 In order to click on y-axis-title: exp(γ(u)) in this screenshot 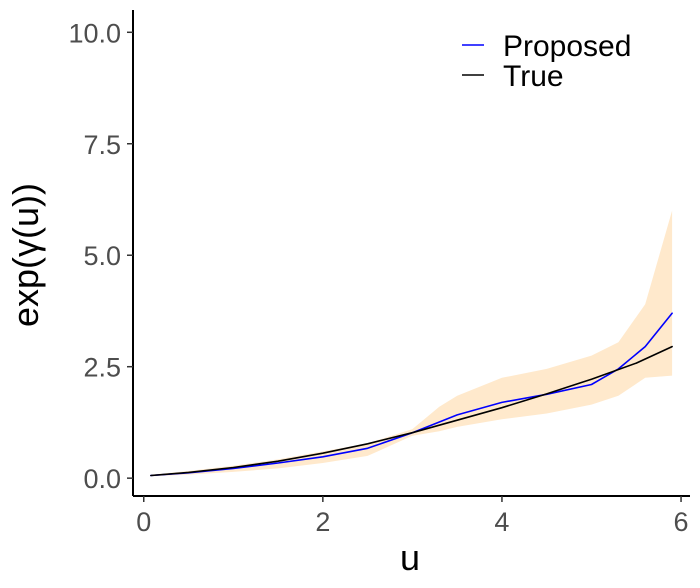, I will do `click(25, 255)`.